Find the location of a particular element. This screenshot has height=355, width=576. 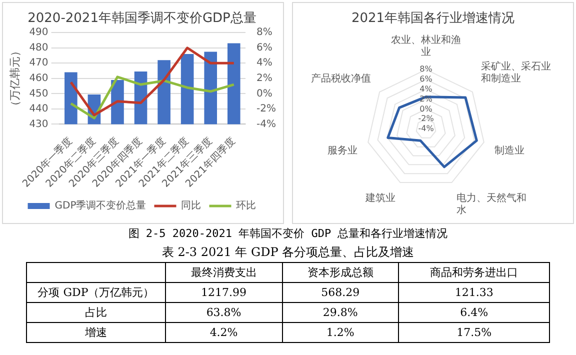

category-label: 资本形成总额 is located at coordinates (340, 272).